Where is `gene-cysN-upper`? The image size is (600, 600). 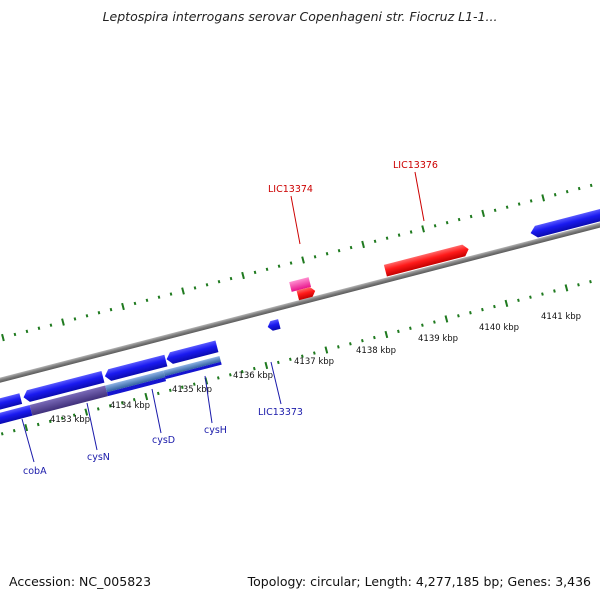 gene-cysN-upper is located at coordinates (63, 386).